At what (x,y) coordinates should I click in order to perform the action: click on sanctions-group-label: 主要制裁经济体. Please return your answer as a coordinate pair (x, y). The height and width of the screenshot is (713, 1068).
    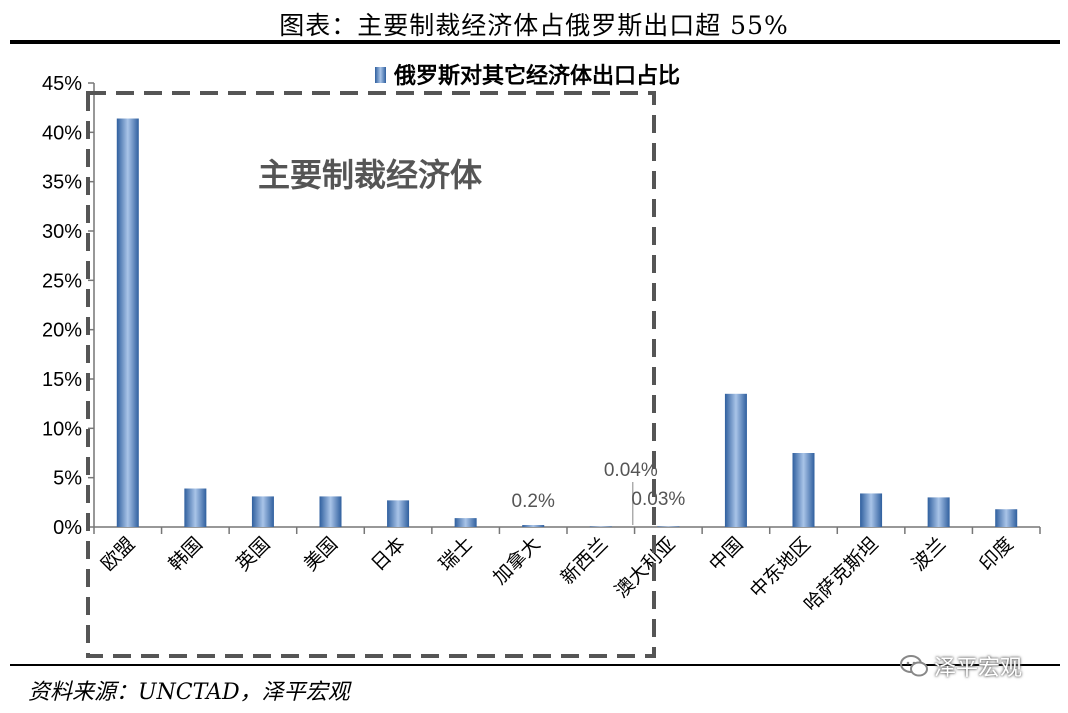
    Looking at the image, I should click on (370, 175).